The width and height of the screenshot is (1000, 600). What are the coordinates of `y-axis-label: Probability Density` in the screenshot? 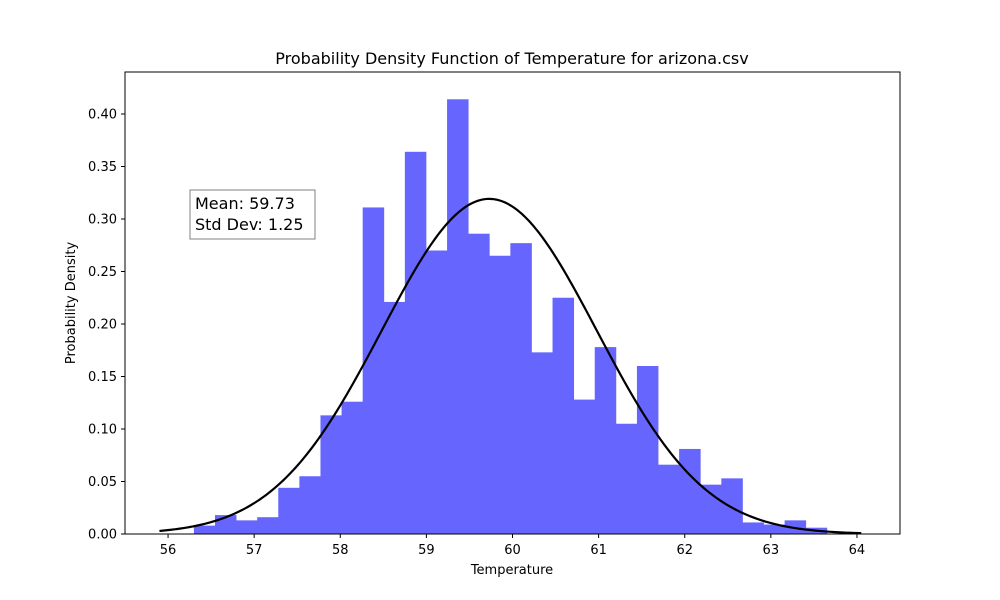 It's located at (71, 303).